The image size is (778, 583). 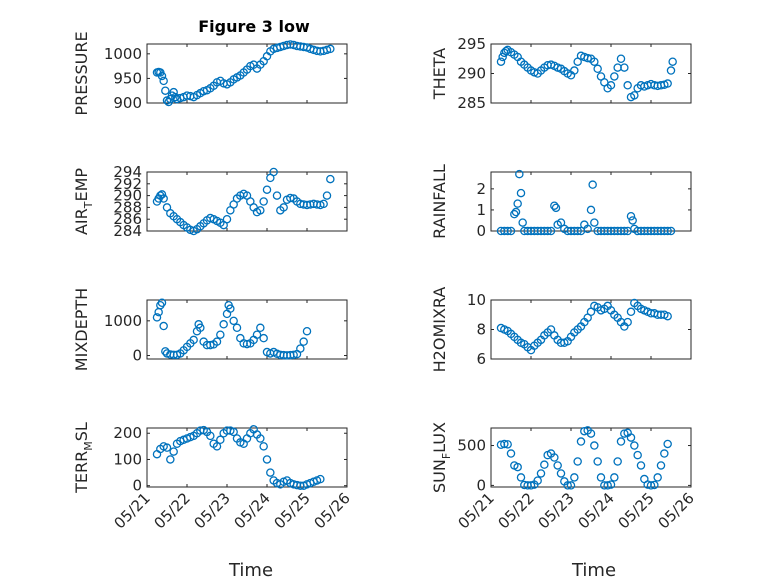 I want to click on y-tick-label: 1, so click(x=481, y=210).